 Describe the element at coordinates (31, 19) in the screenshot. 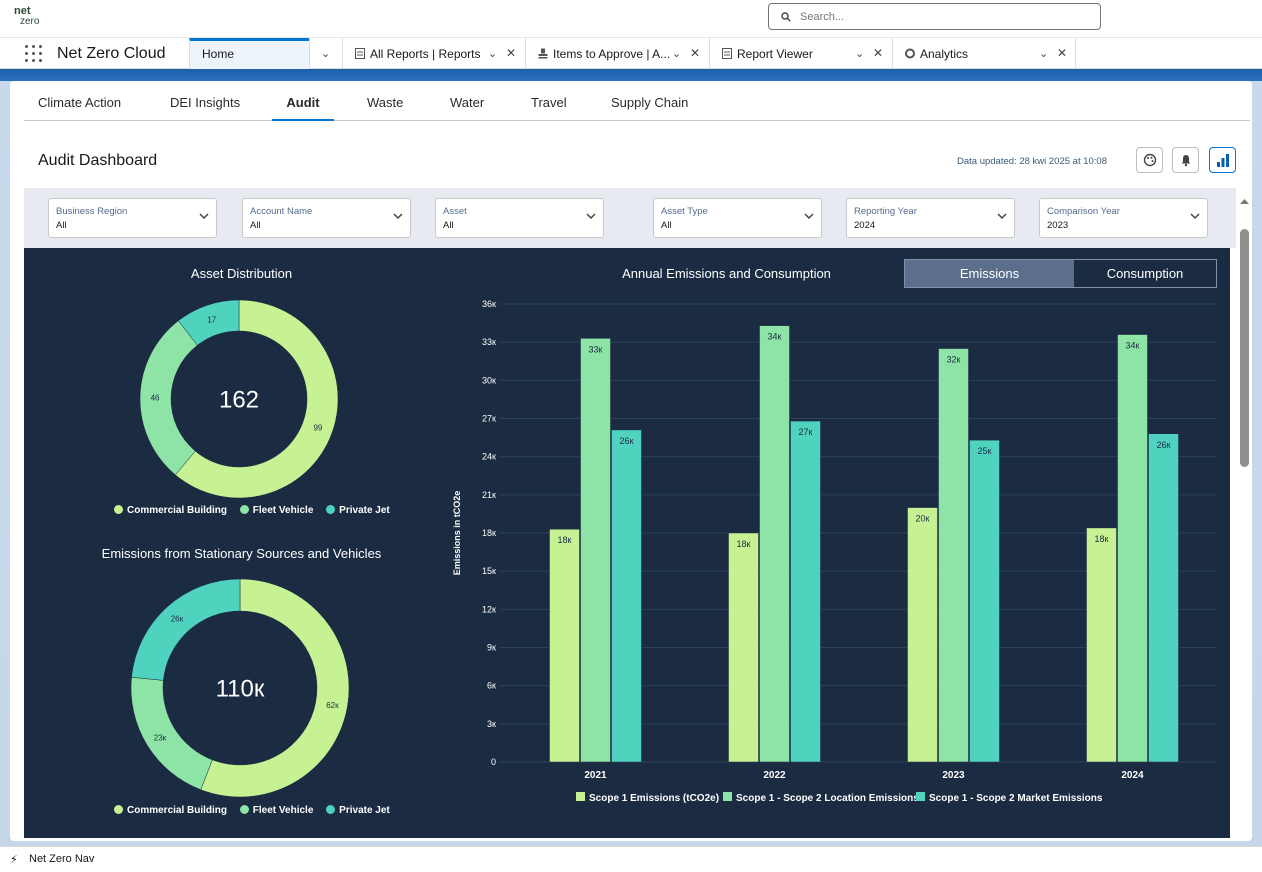

I see `net-zero-logo: net zero` at that location.